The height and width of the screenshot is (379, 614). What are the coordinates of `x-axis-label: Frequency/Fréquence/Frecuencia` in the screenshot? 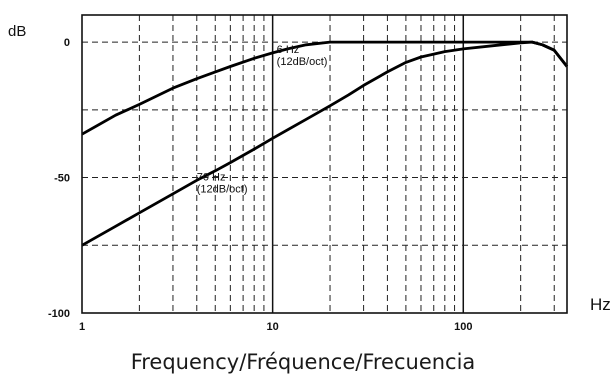 It's located at (303, 362).